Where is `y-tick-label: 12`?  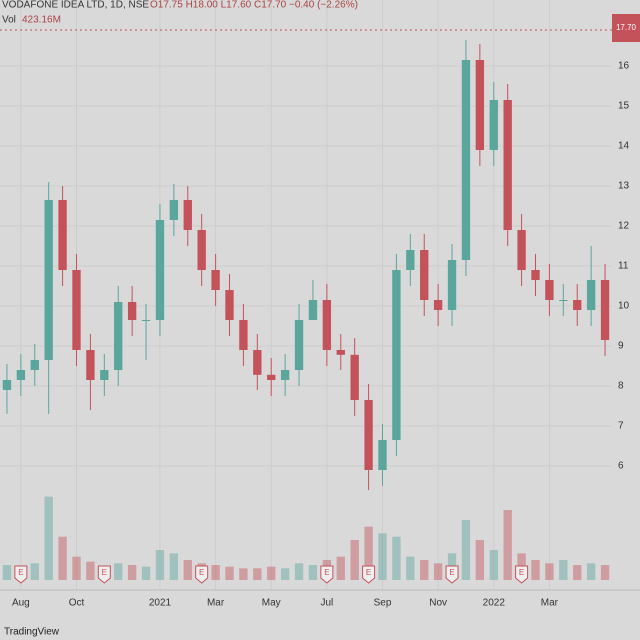 y-tick-label: 12 is located at coordinates (624, 226).